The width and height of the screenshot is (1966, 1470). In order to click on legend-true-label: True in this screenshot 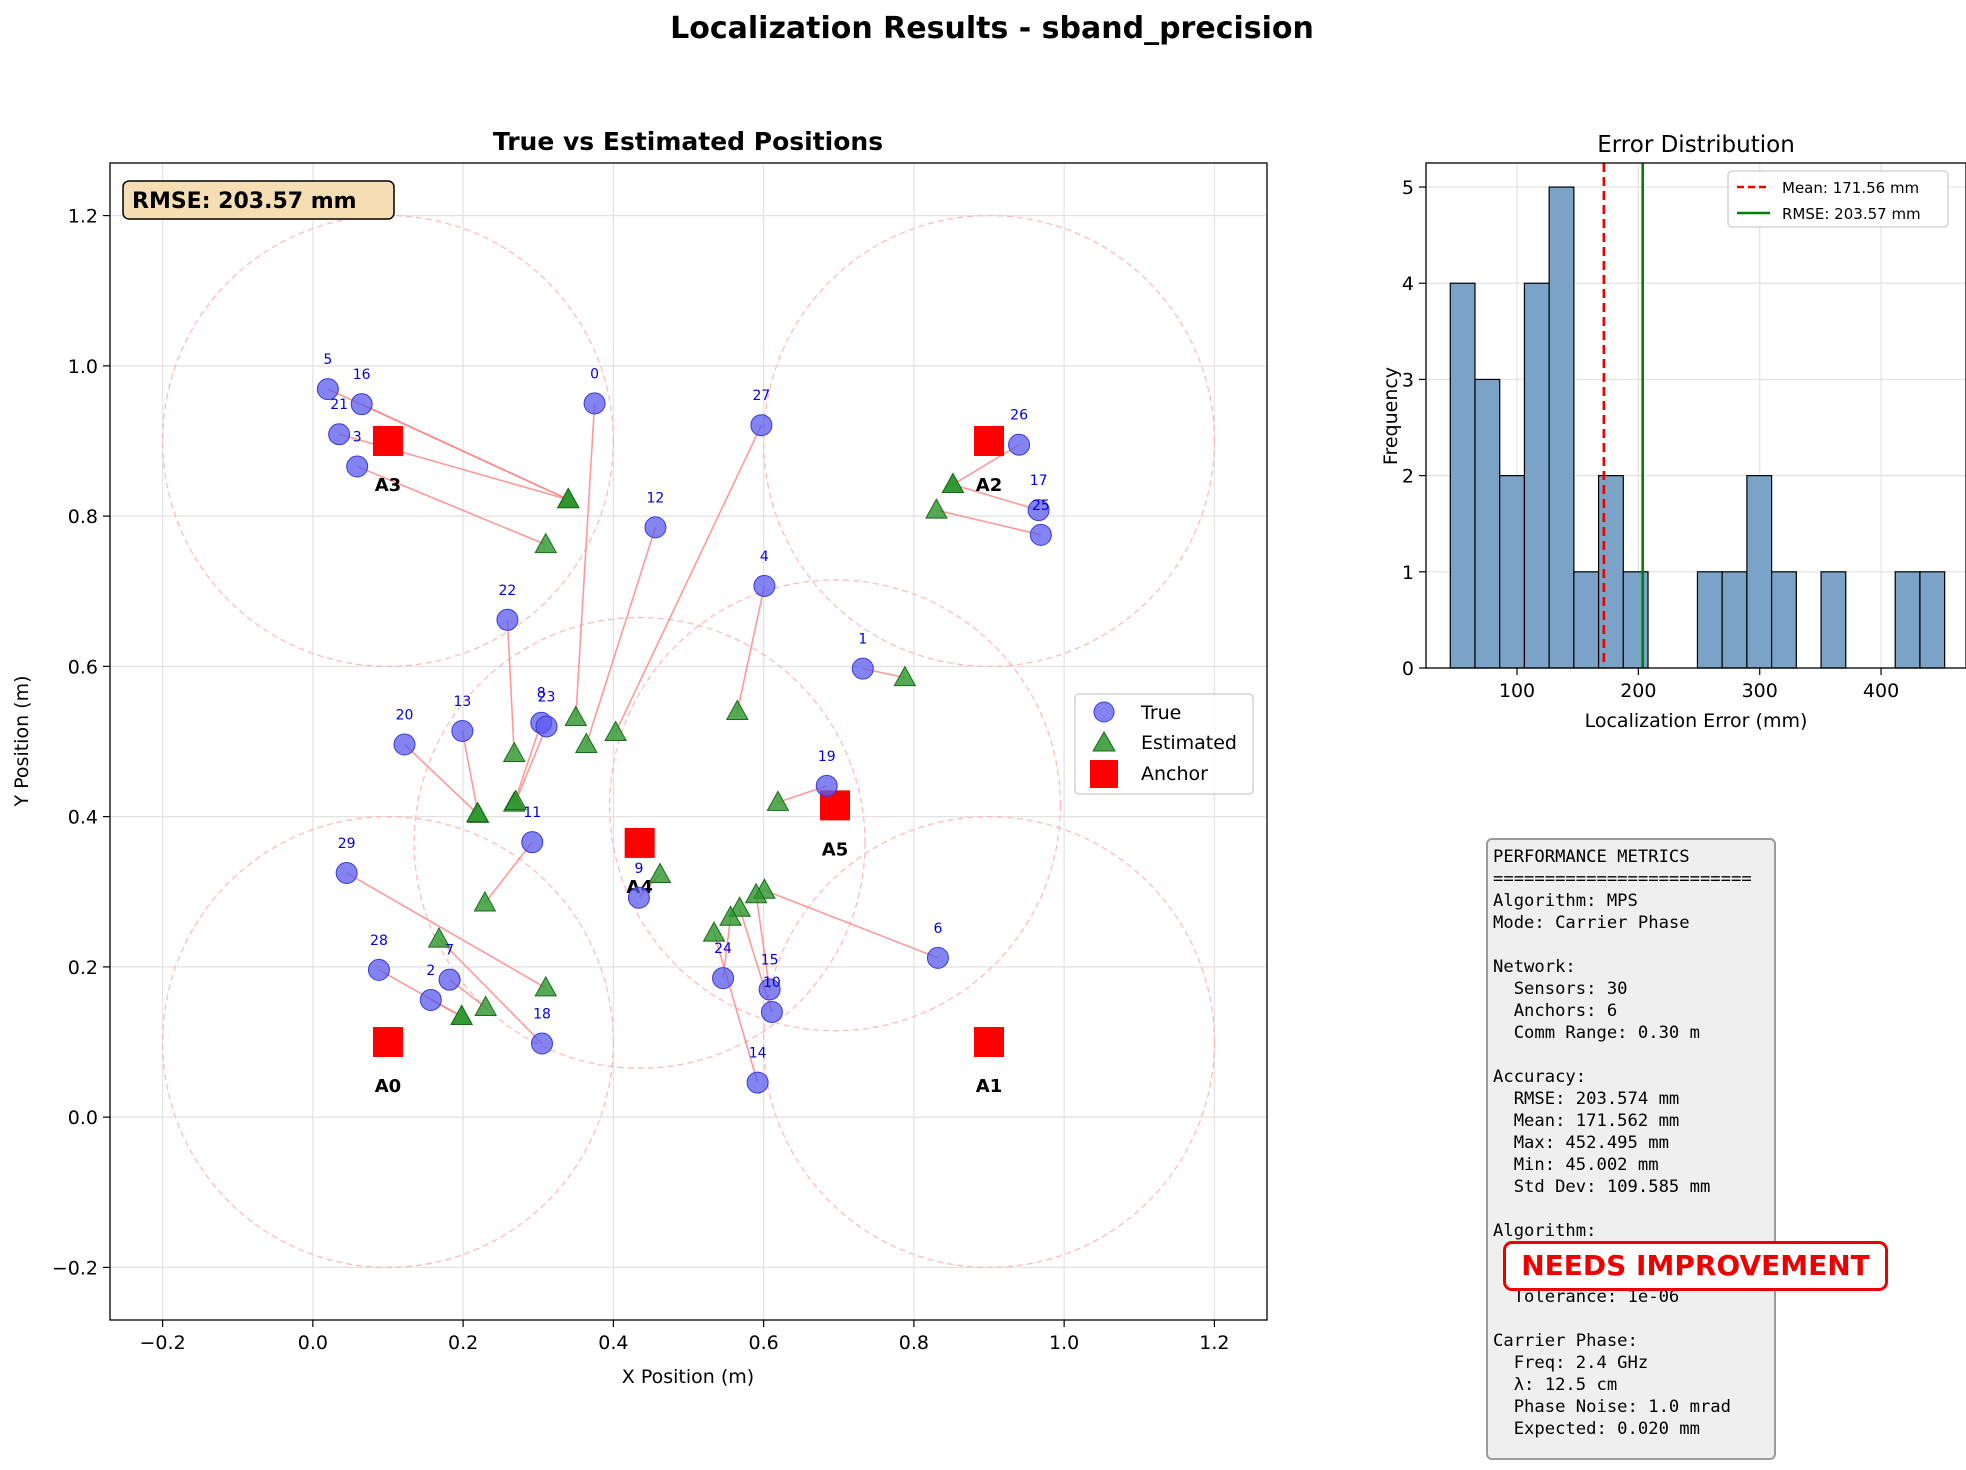, I will do `click(1160, 713)`.